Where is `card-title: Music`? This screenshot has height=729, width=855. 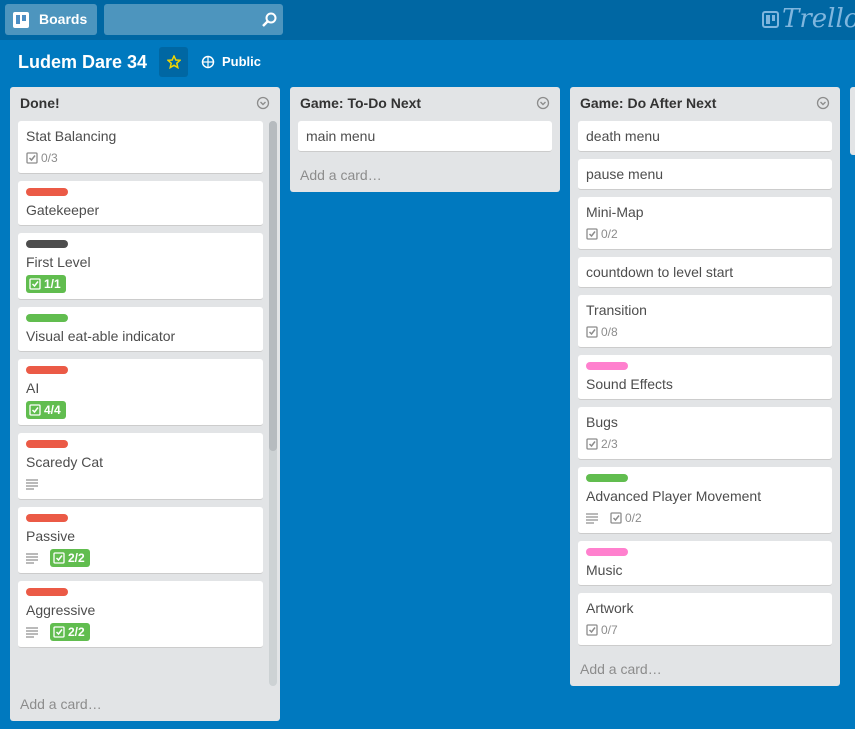
card-title: Music is located at coordinates (604, 570).